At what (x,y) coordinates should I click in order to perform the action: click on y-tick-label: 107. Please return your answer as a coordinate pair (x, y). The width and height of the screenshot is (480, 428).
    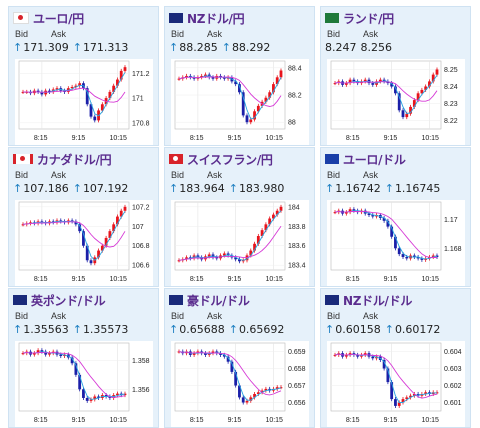
    Looking at the image, I should click on (138, 227).